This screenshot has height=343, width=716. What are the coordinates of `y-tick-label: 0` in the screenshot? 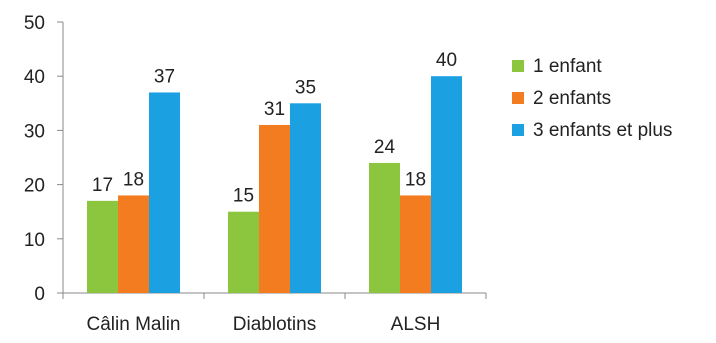 It's located at (39, 294).